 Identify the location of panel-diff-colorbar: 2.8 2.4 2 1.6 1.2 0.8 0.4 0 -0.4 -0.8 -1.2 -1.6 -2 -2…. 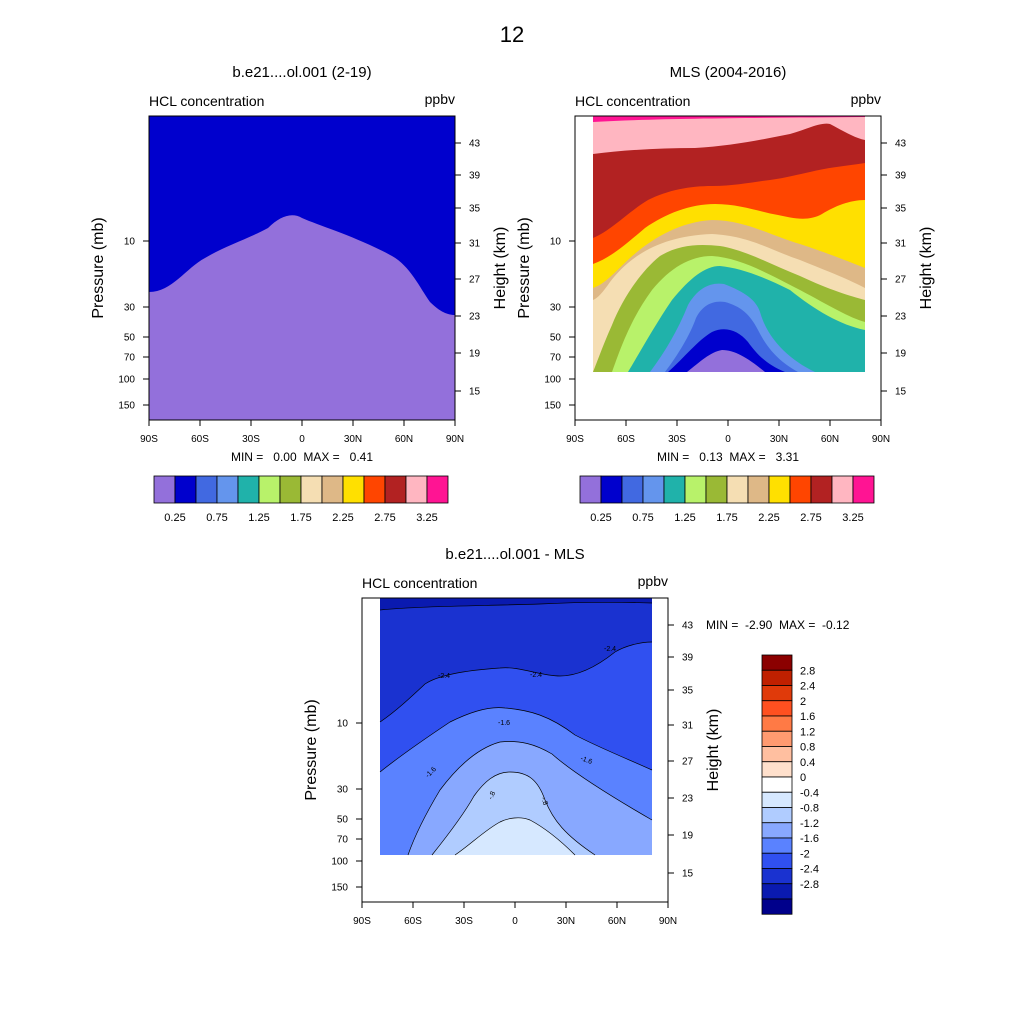
(790, 784).